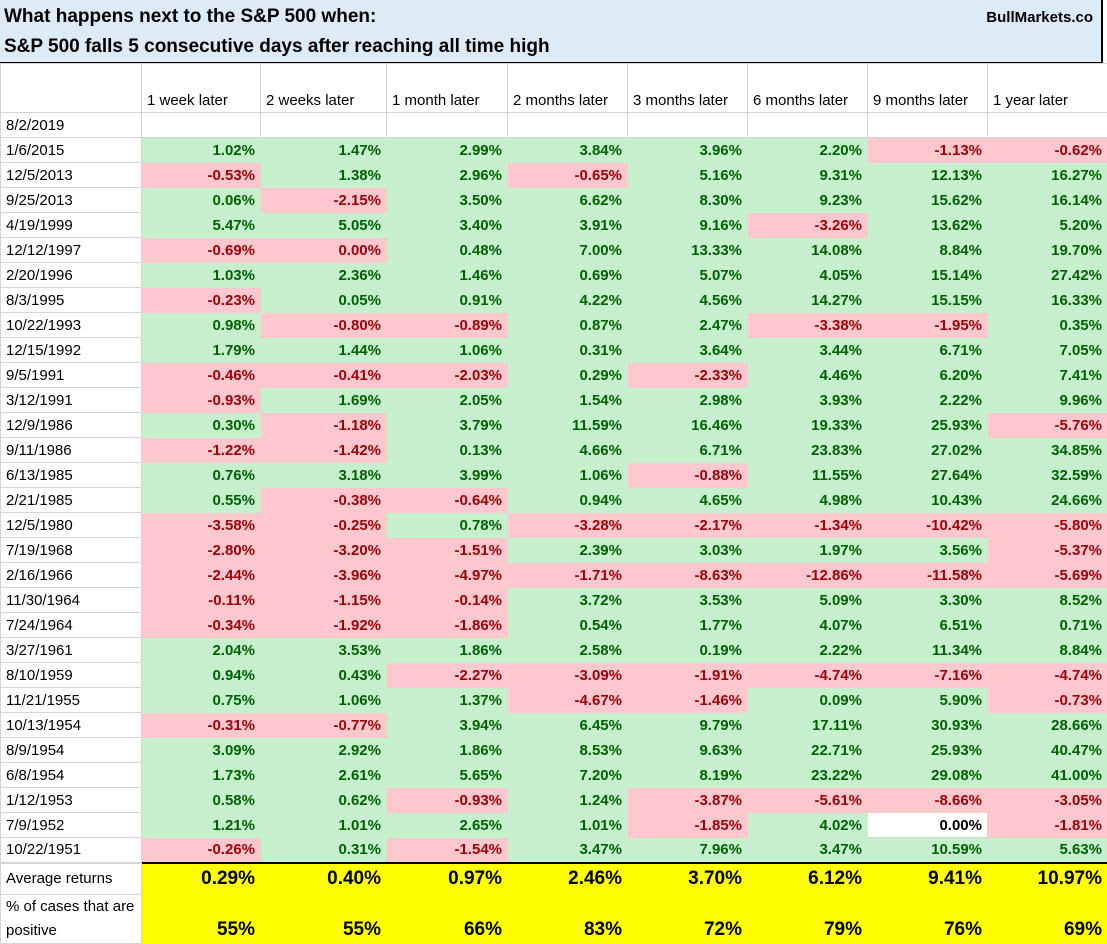 The image size is (1107, 944). Describe the element at coordinates (1047, 225) in the screenshot. I see `return-cell: 5.20%` at that location.